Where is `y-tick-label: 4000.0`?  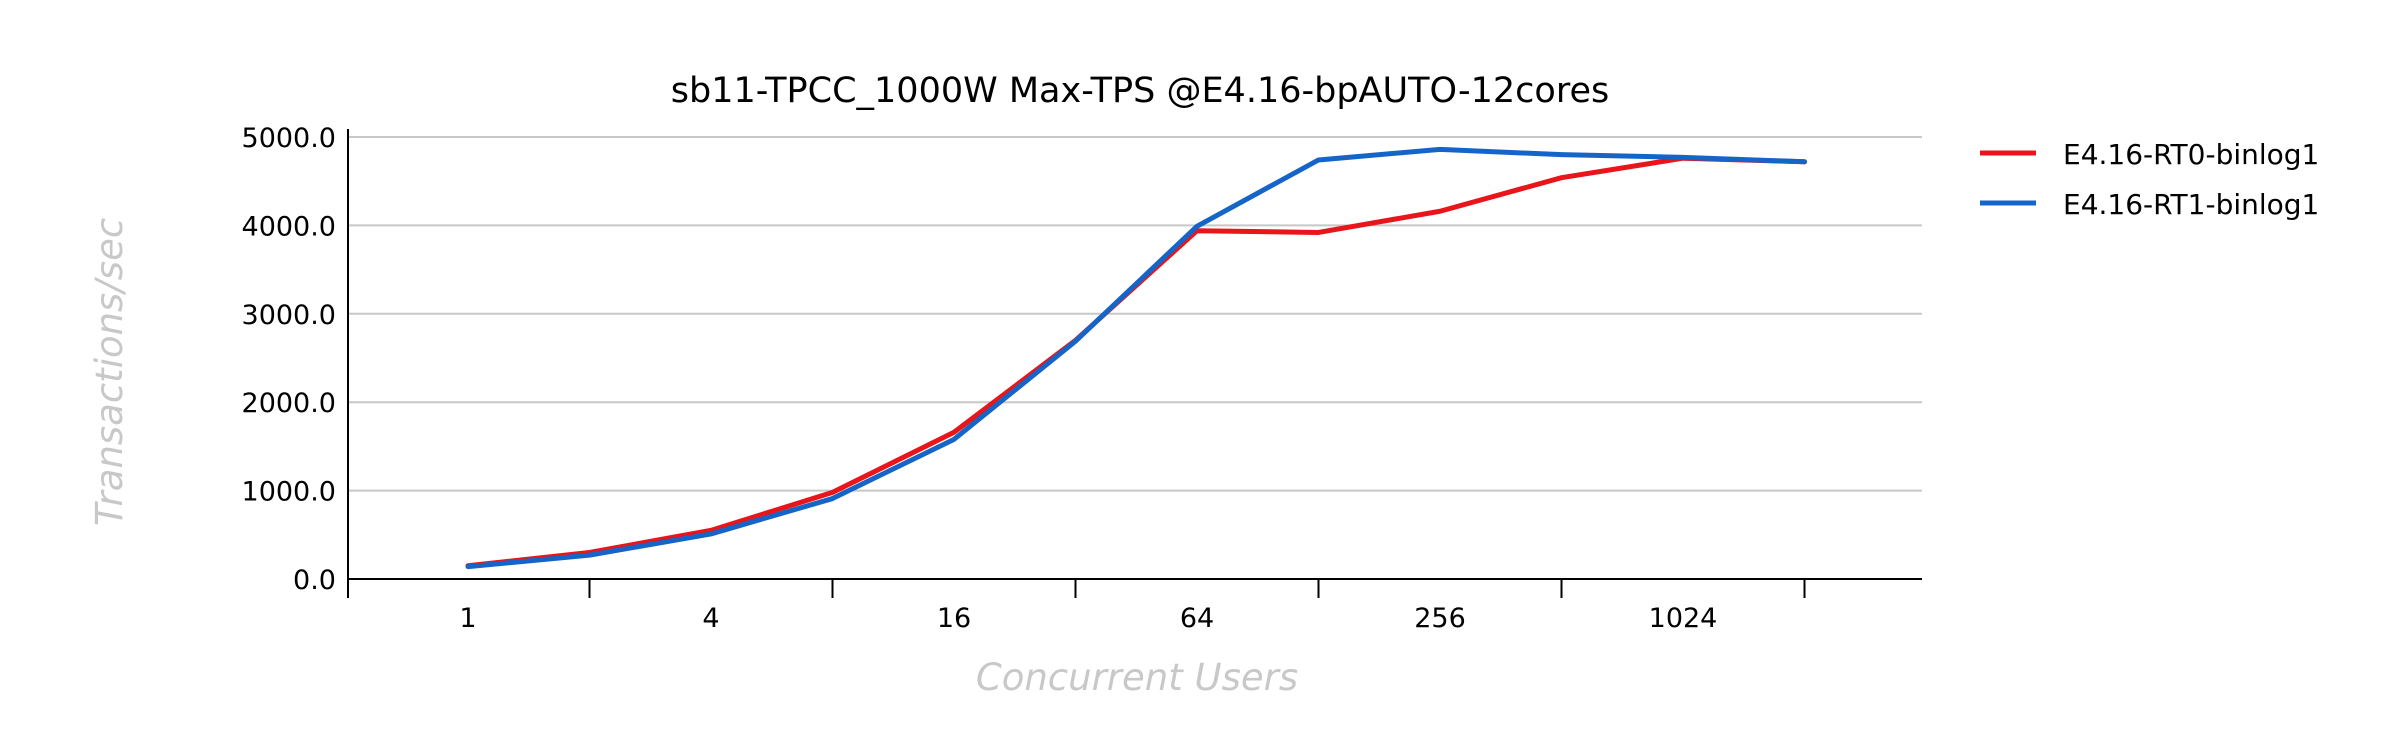
y-tick-label: 4000.0 is located at coordinates (289, 226).